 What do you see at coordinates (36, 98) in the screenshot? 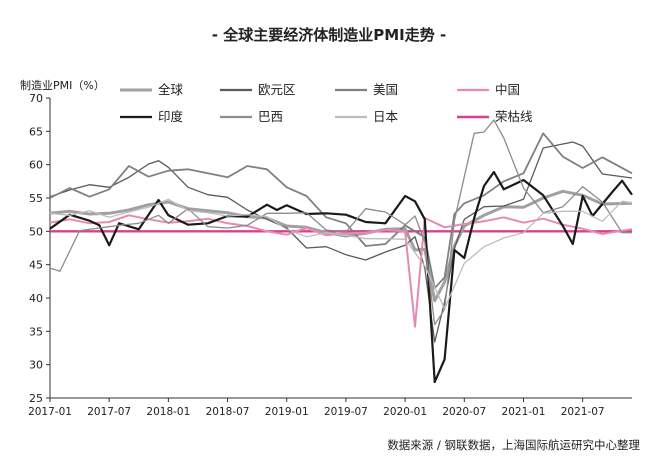
I see `y-tick-label: 70` at bounding box center [36, 98].